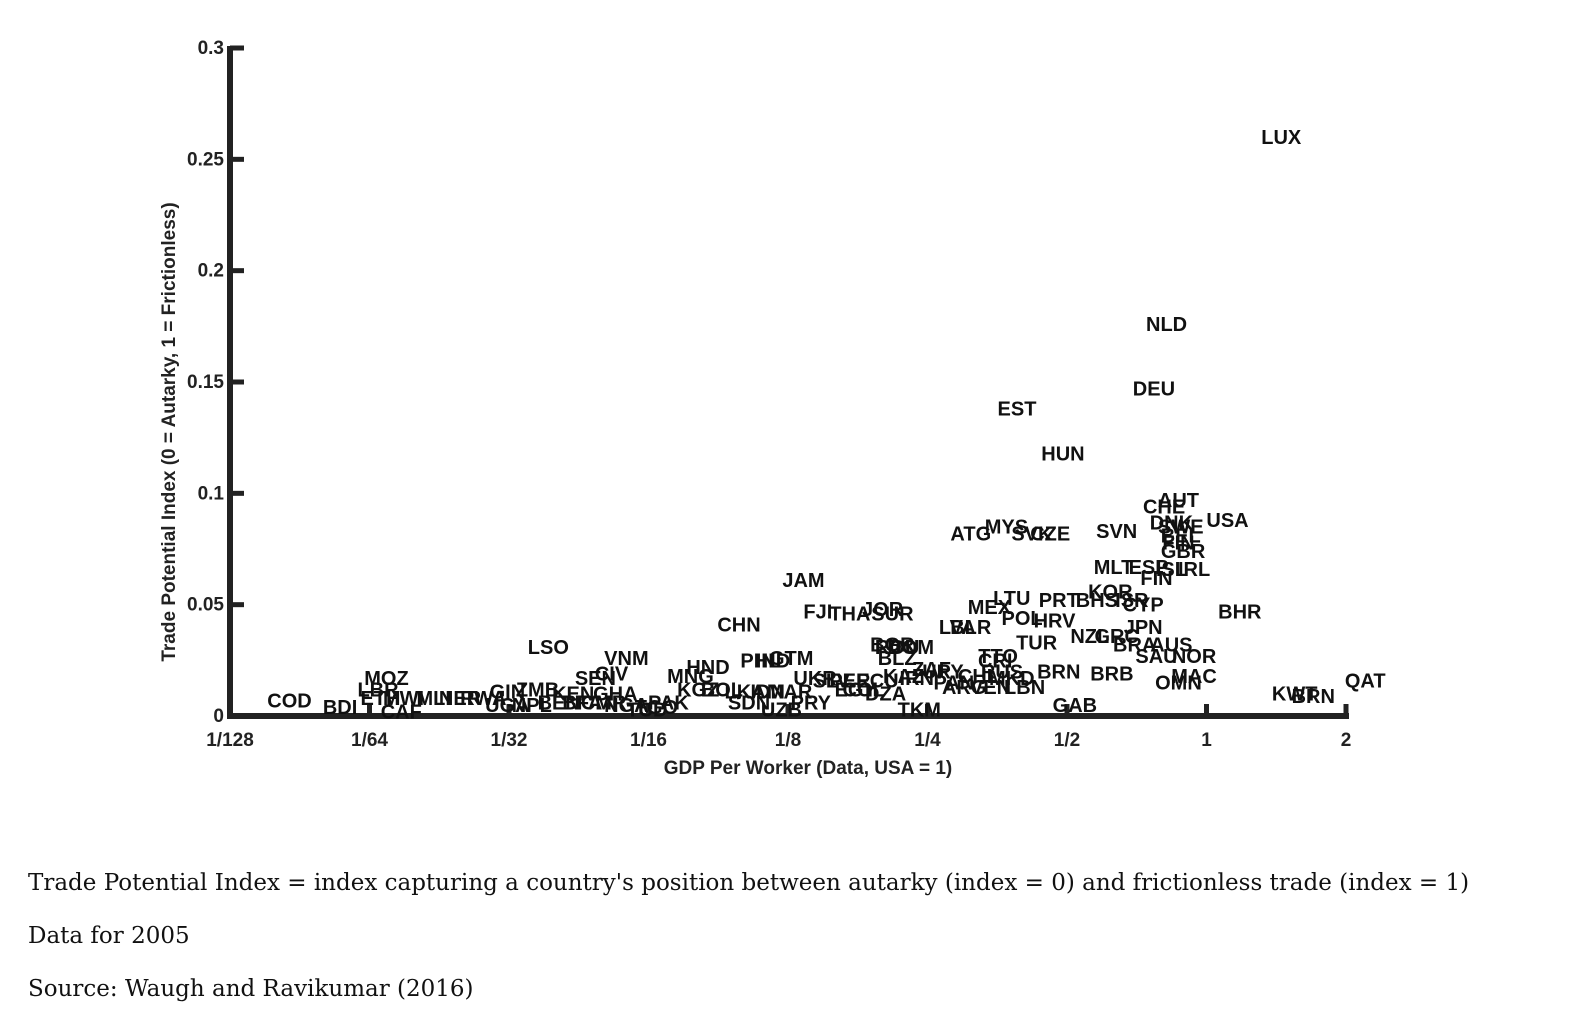 This screenshot has height=1030, width=1582. Describe the element at coordinates (850, 681) in the screenshot. I see `country-label-dense: PER` at that location.